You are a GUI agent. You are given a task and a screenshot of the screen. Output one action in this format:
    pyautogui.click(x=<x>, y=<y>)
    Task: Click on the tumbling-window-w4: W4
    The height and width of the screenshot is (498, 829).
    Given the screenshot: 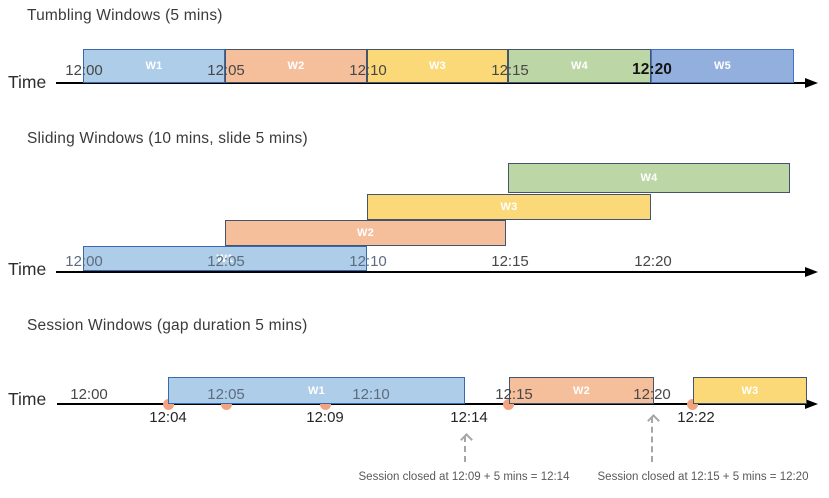 What is the action you would take?
    pyautogui.click(x=579, y=66)
    